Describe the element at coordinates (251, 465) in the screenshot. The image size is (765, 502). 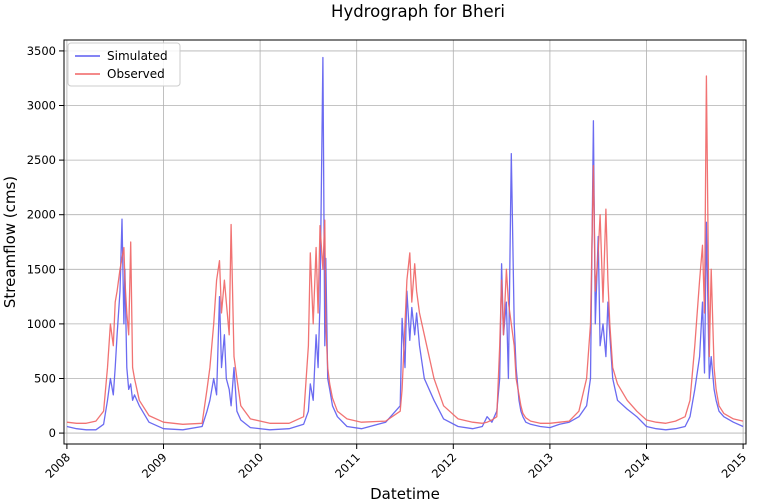
I see `x-tick-label: 2010` at that location.